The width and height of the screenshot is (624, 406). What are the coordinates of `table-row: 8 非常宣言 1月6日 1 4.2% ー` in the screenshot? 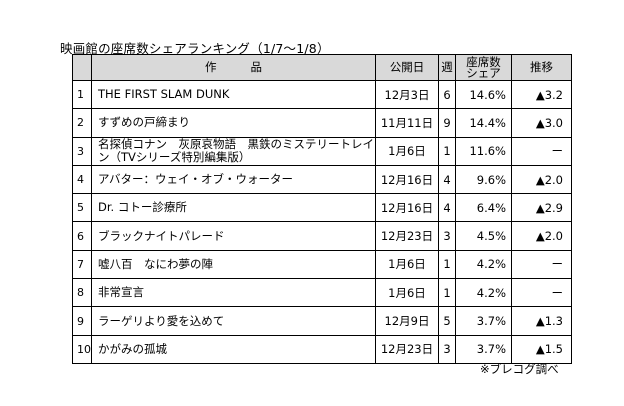 It's located at (322, 293).